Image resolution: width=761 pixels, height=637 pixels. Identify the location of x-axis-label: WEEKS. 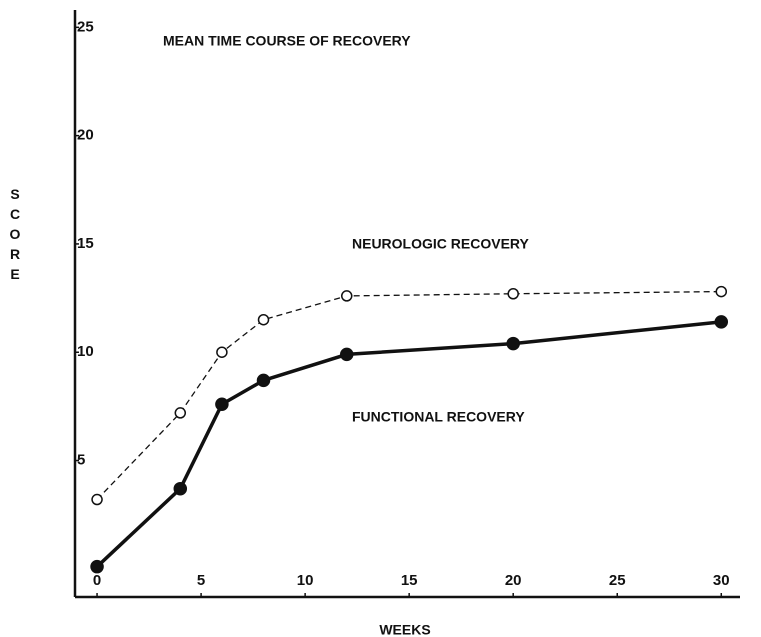
(404, 629).